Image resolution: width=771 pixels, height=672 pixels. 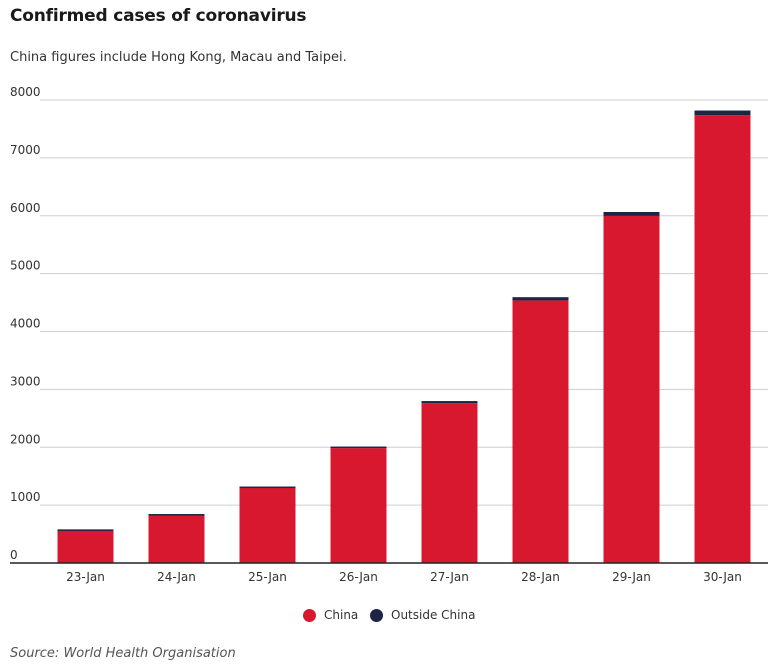 I want to click on legend-swatch-china, so click(x=309, y=615).